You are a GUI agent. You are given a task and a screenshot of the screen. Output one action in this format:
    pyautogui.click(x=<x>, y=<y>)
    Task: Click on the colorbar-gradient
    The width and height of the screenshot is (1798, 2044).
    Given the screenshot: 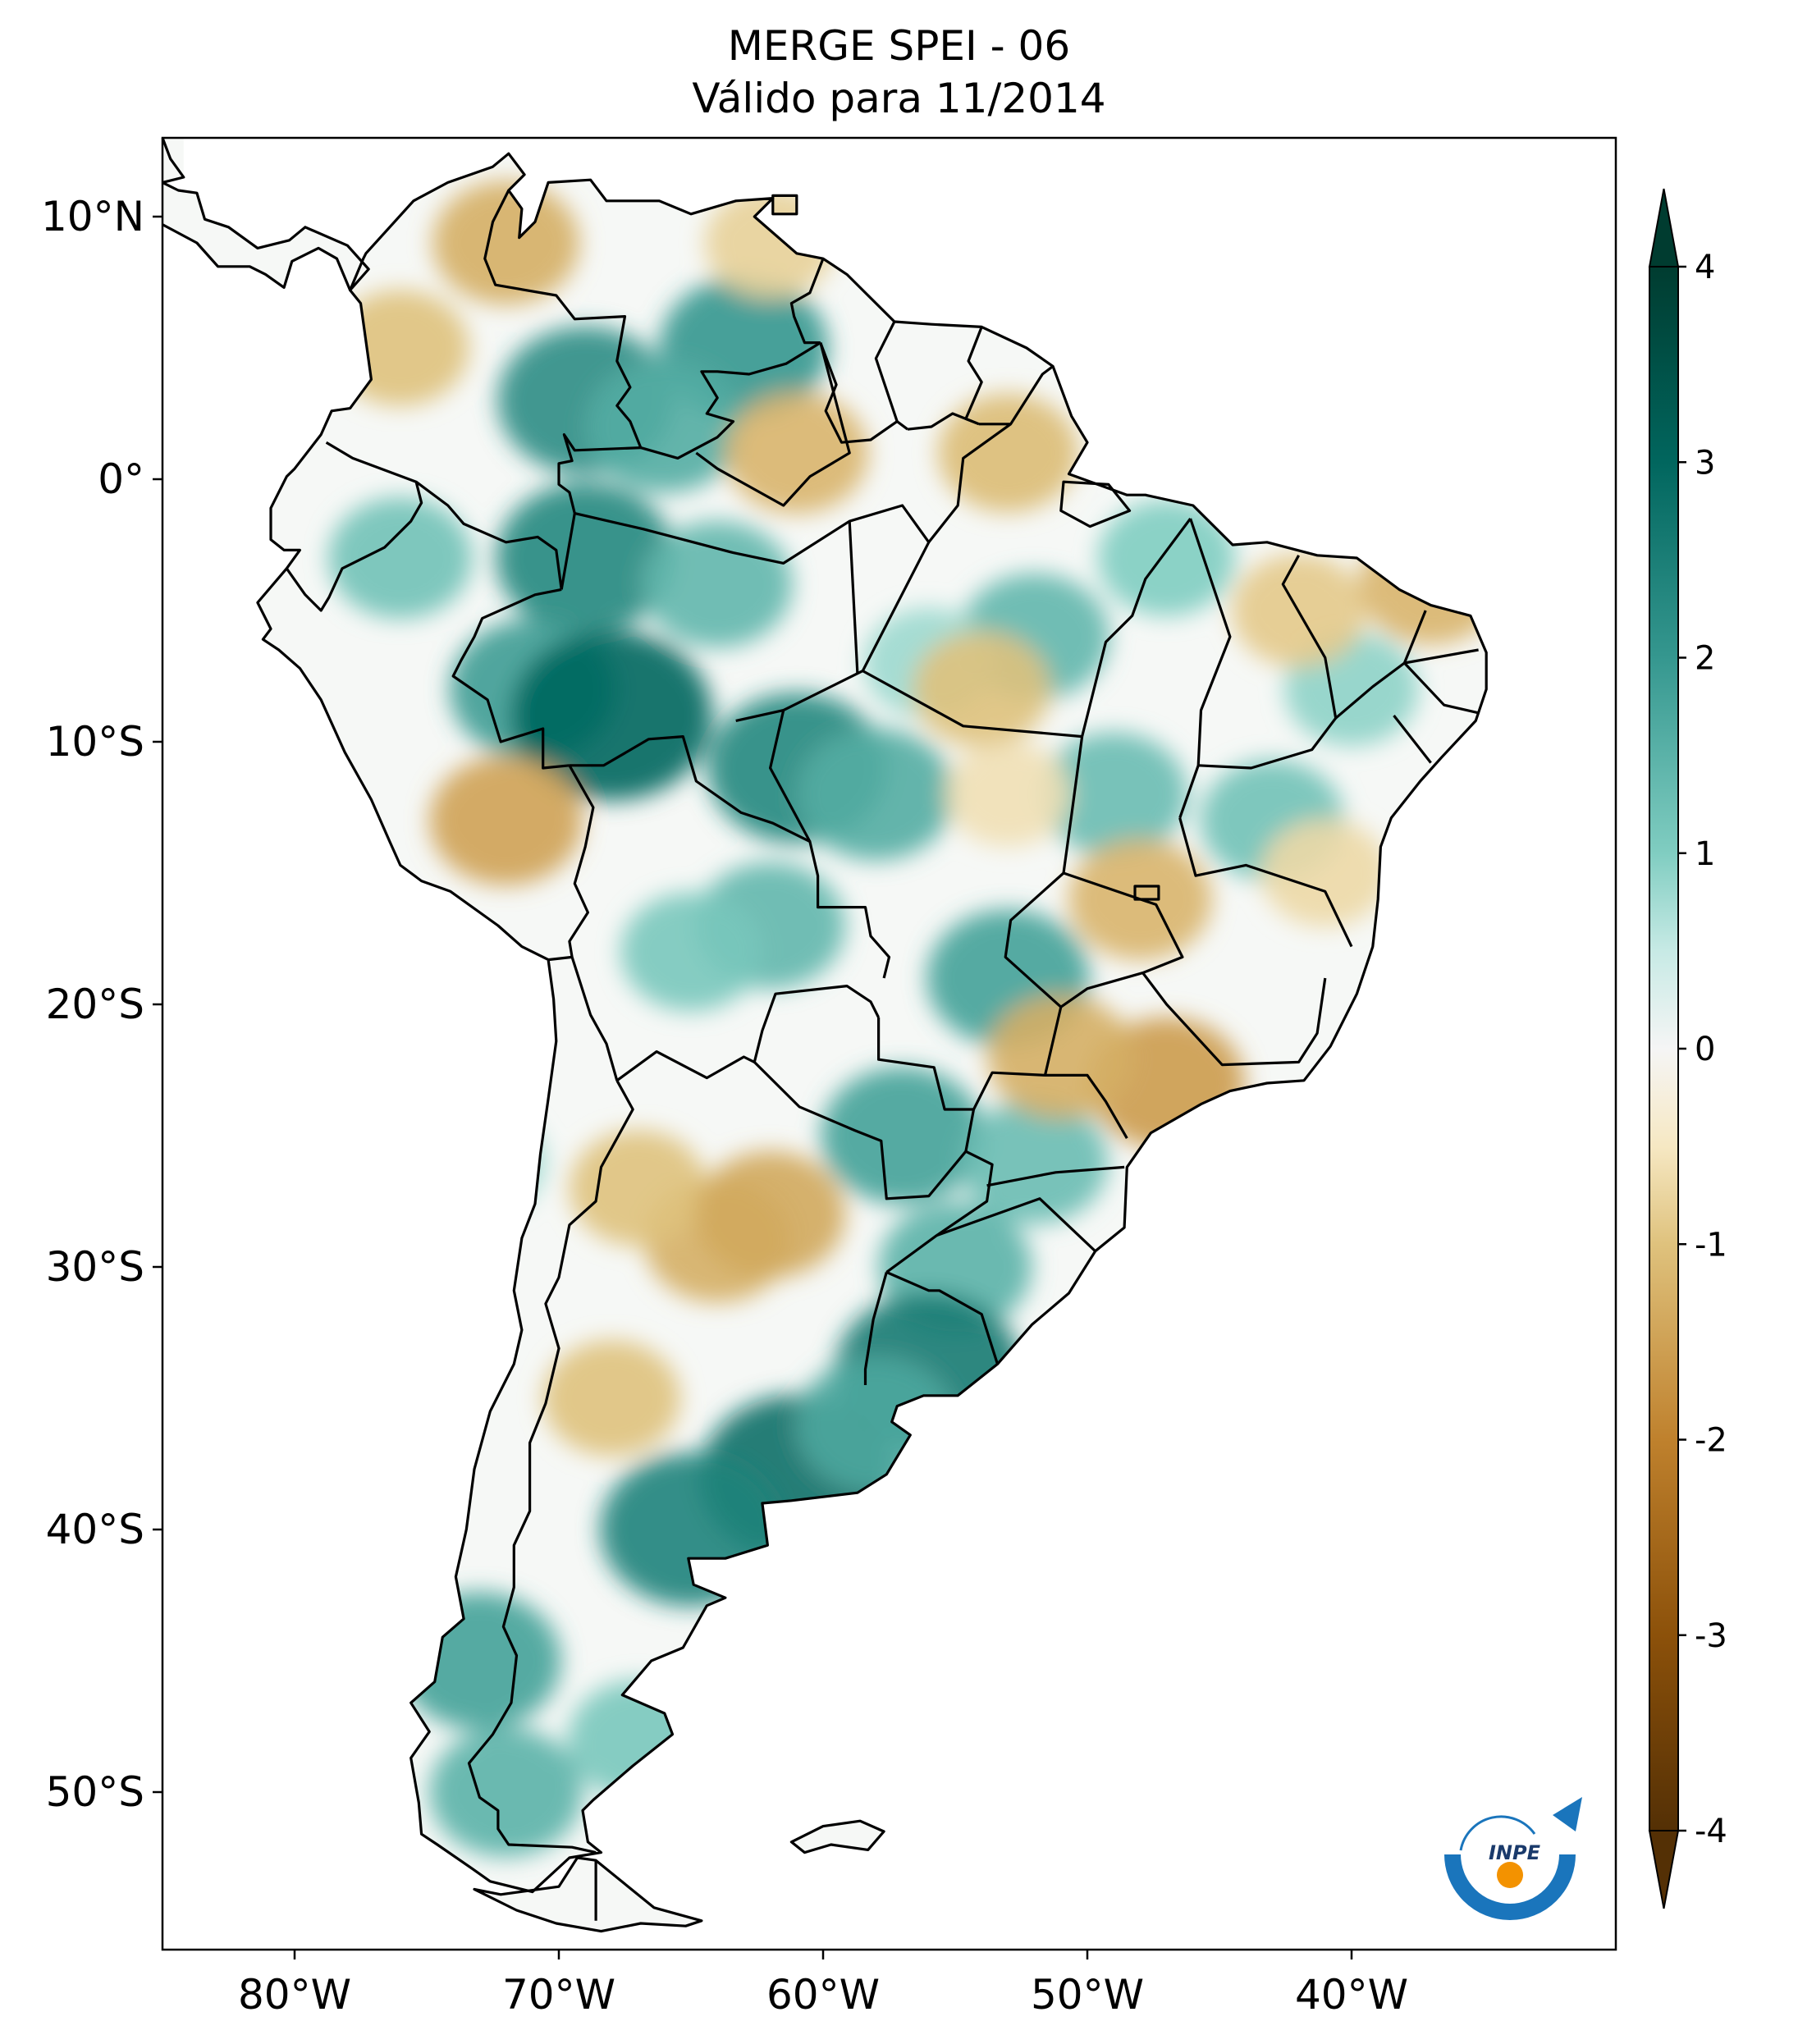 What is the action you would take?
    pyautogui.click(x=1663, y=1049)
    